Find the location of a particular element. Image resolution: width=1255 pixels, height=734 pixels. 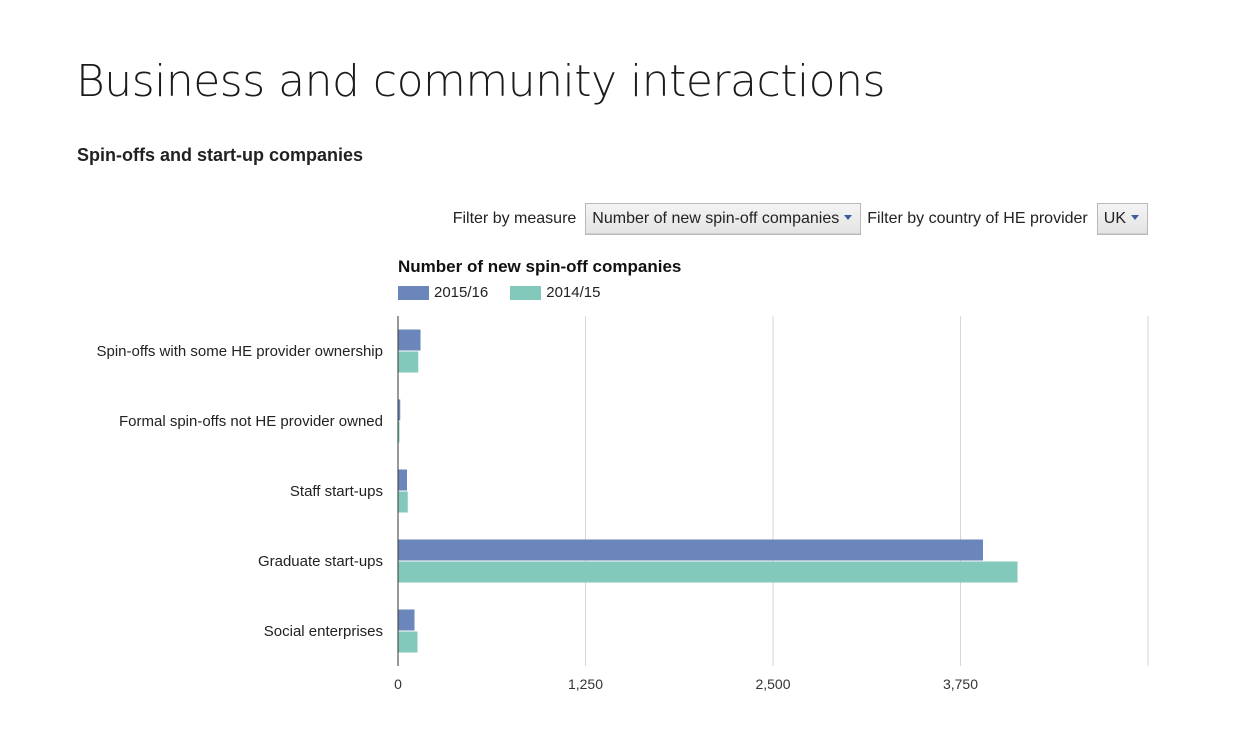

page-title: Business and community interactions is located at coordinates (480, 81).